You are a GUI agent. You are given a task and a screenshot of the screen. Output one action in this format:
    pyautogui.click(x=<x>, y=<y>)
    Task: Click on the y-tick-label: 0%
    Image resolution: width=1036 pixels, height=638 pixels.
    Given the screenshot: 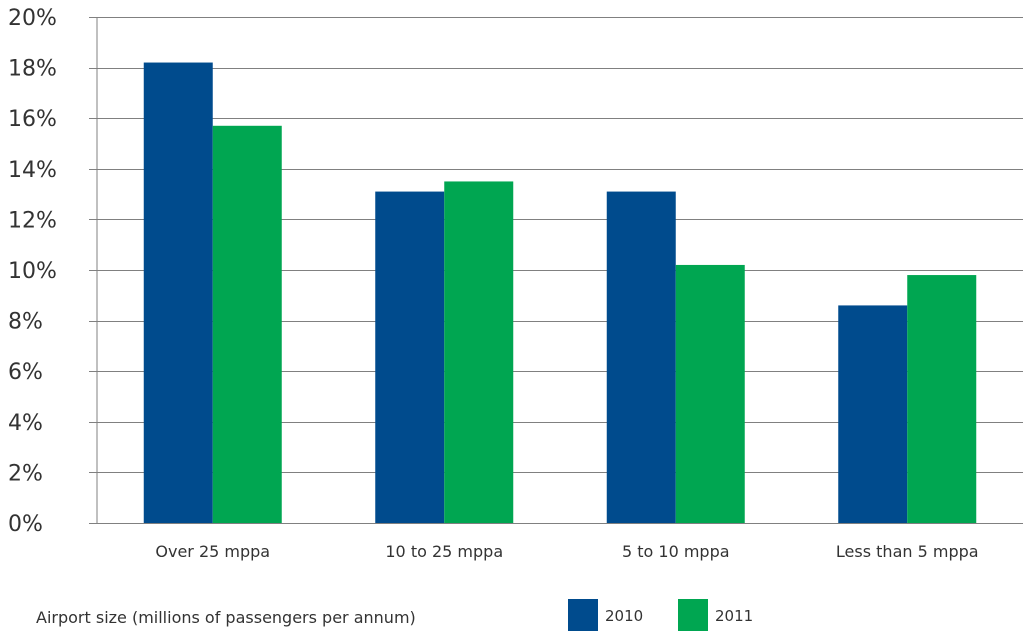 What is the action you would take?
    pyautogui.click(x=25, y=524)
    